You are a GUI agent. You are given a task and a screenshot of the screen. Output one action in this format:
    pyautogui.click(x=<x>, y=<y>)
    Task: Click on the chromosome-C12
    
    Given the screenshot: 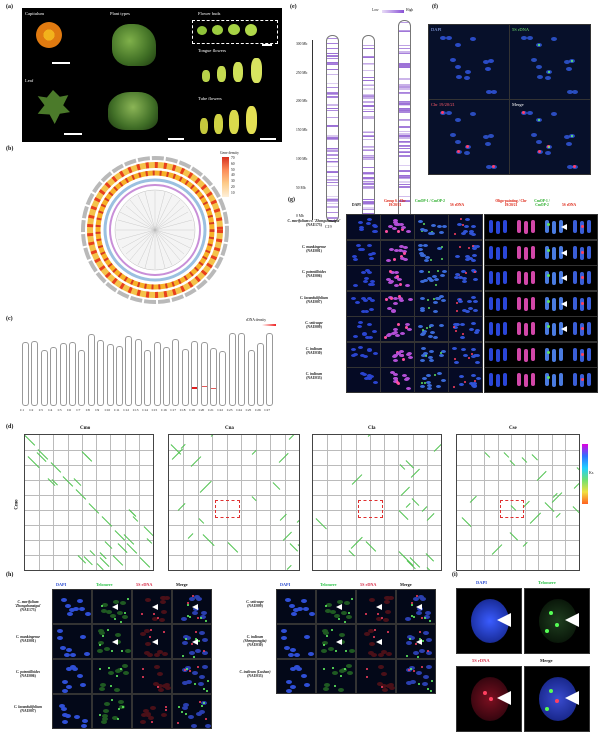 What is the action you would take?
    pyautogui.click(x=129, y=371)
    